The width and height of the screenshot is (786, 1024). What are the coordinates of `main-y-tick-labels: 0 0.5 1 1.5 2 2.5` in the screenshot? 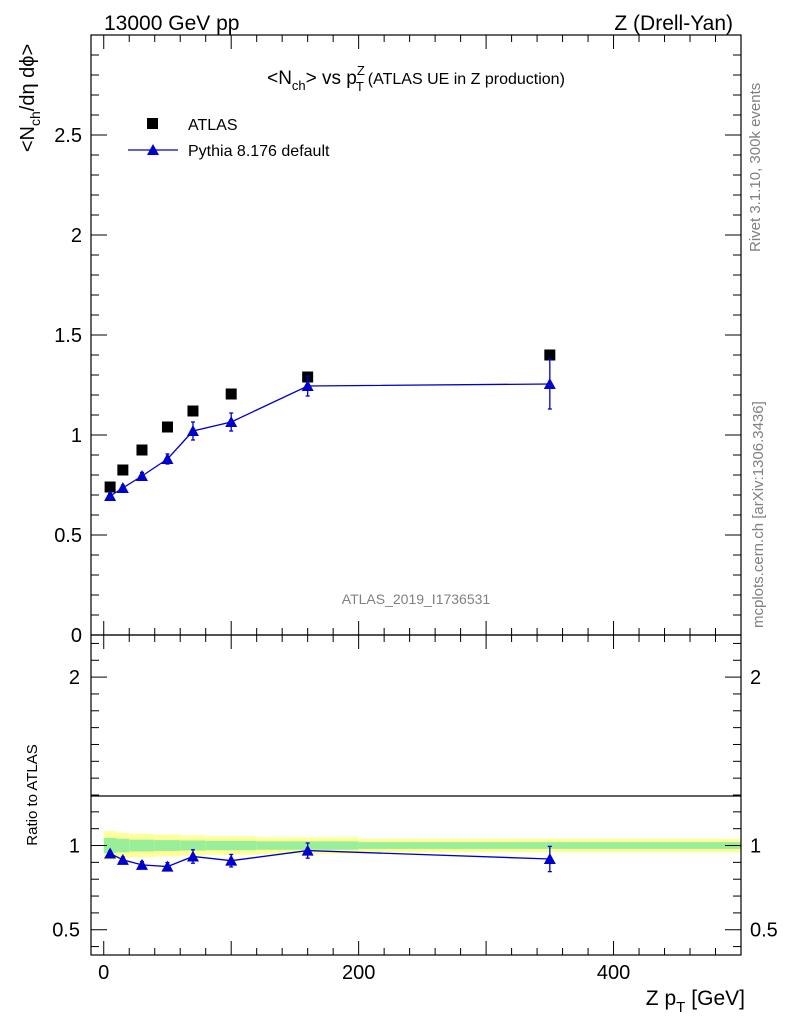 It's located at (68, 386).